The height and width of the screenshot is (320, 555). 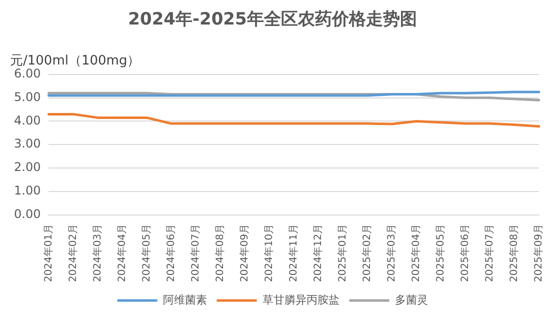 I want to click on x-tick-label: 2025年03月, so click(x=392, y=253).